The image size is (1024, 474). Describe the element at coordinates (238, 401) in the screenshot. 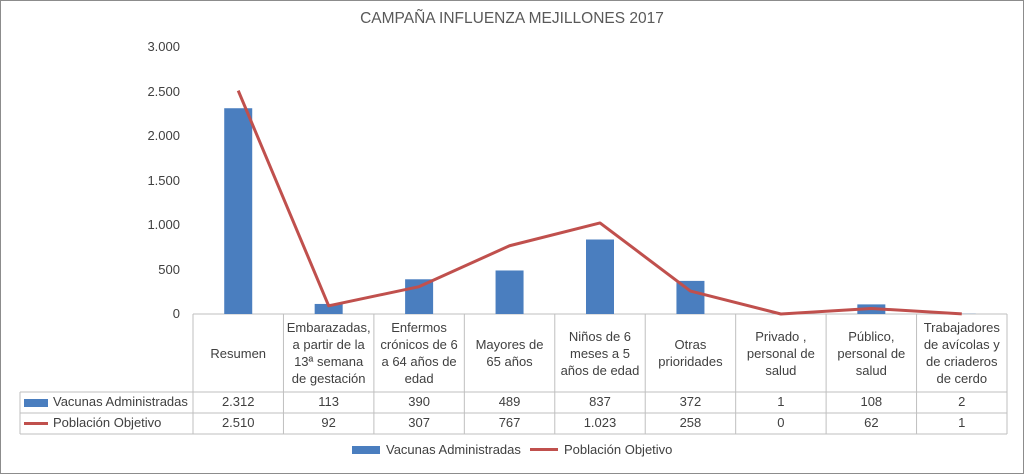

I see `table-cell: 2.312` at that location.